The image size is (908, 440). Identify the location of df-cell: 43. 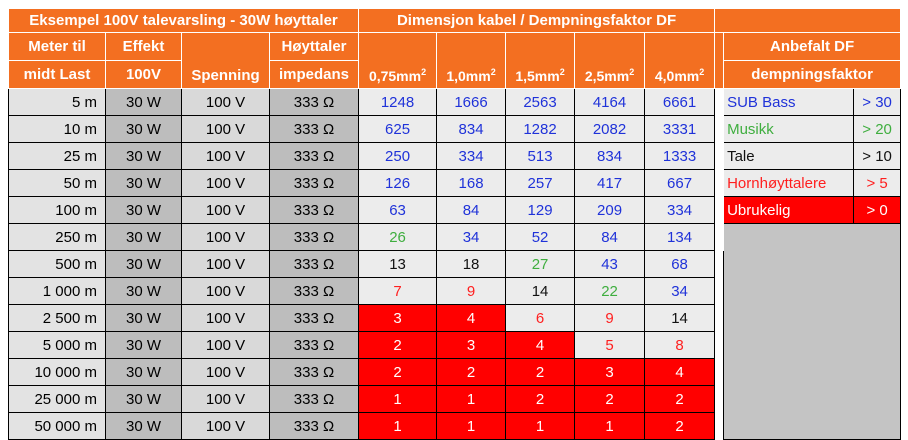
(610, 264).